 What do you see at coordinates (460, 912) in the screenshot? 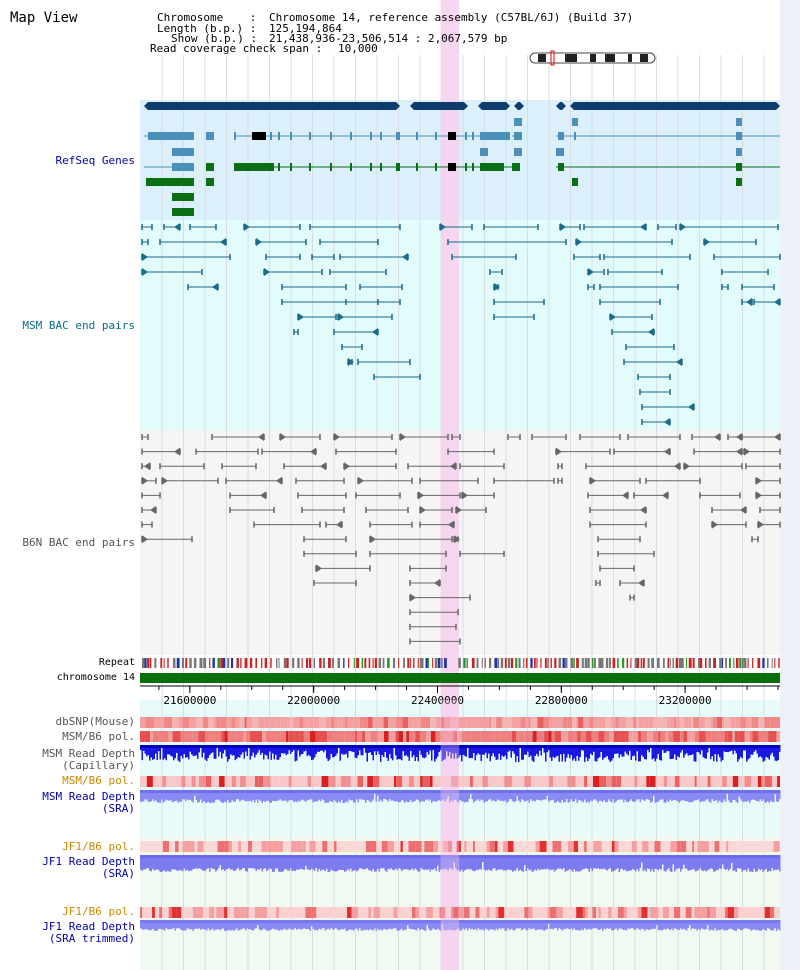
I see `jf1-b6-pol-2-track` at bounding box center [460, 912].